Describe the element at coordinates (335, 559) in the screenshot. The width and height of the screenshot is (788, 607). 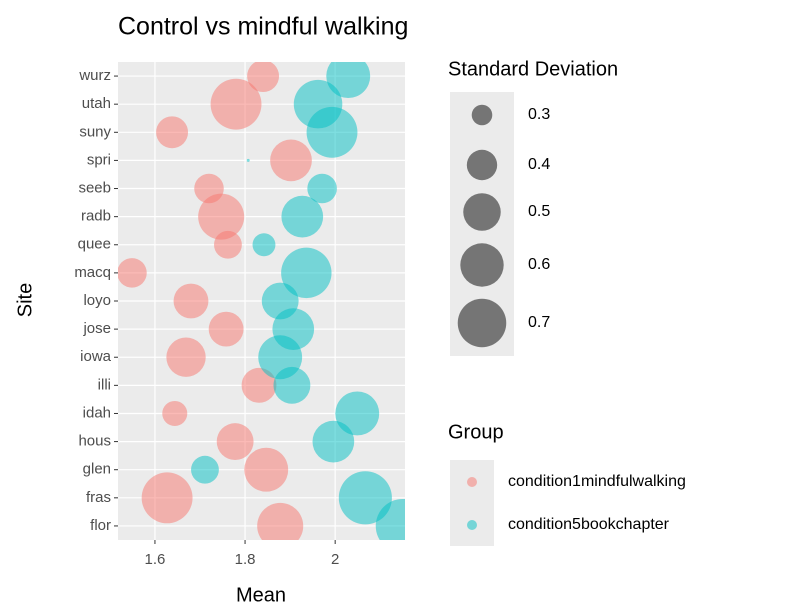
I see `x-tick-label: 2` at that location.